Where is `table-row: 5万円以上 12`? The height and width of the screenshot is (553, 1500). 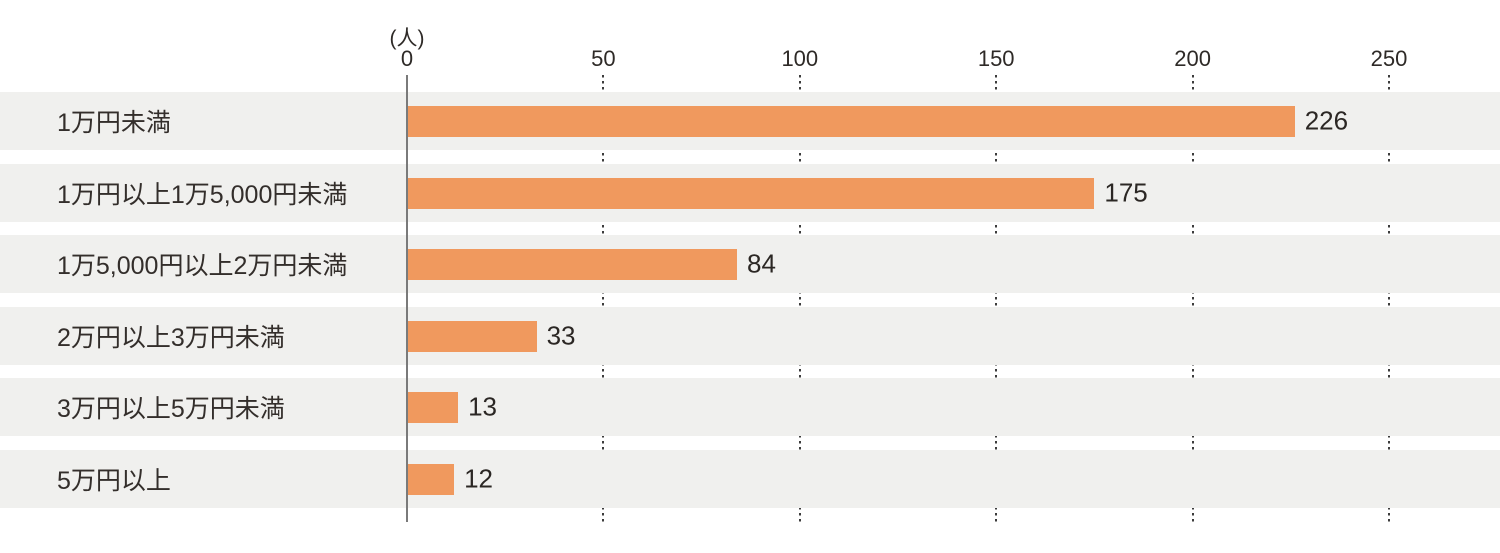
table-row: 5万円以上 12 is located at coordinates (750, 479).